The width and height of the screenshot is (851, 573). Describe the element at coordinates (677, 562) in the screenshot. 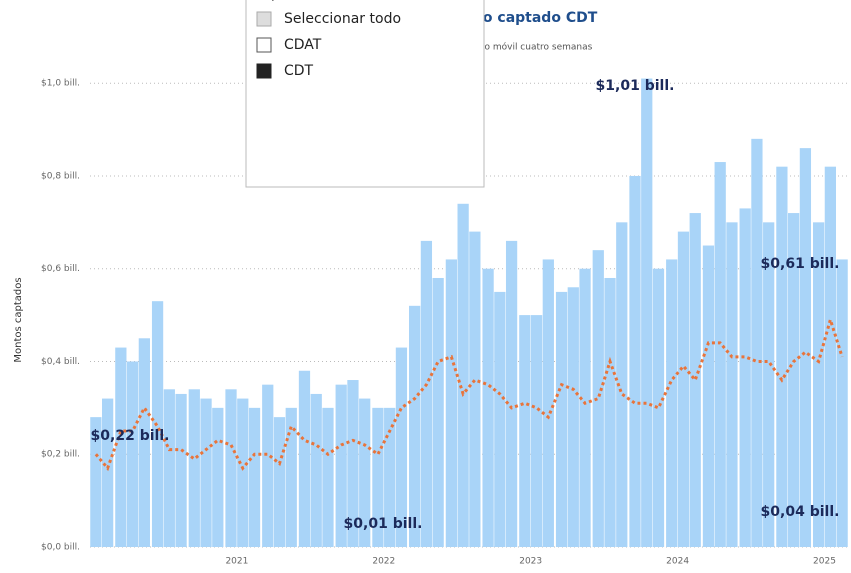

I see `x-tick-label: 2024` at that location.